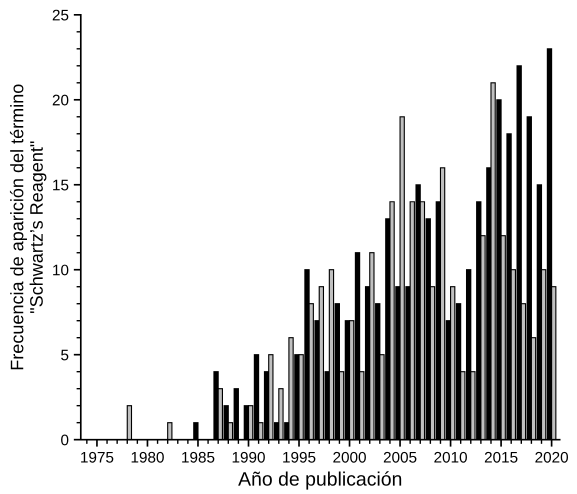 The height and width of the screenshot is (494, 577). I want to click on y-tick-label: 0, so click(64, 440).